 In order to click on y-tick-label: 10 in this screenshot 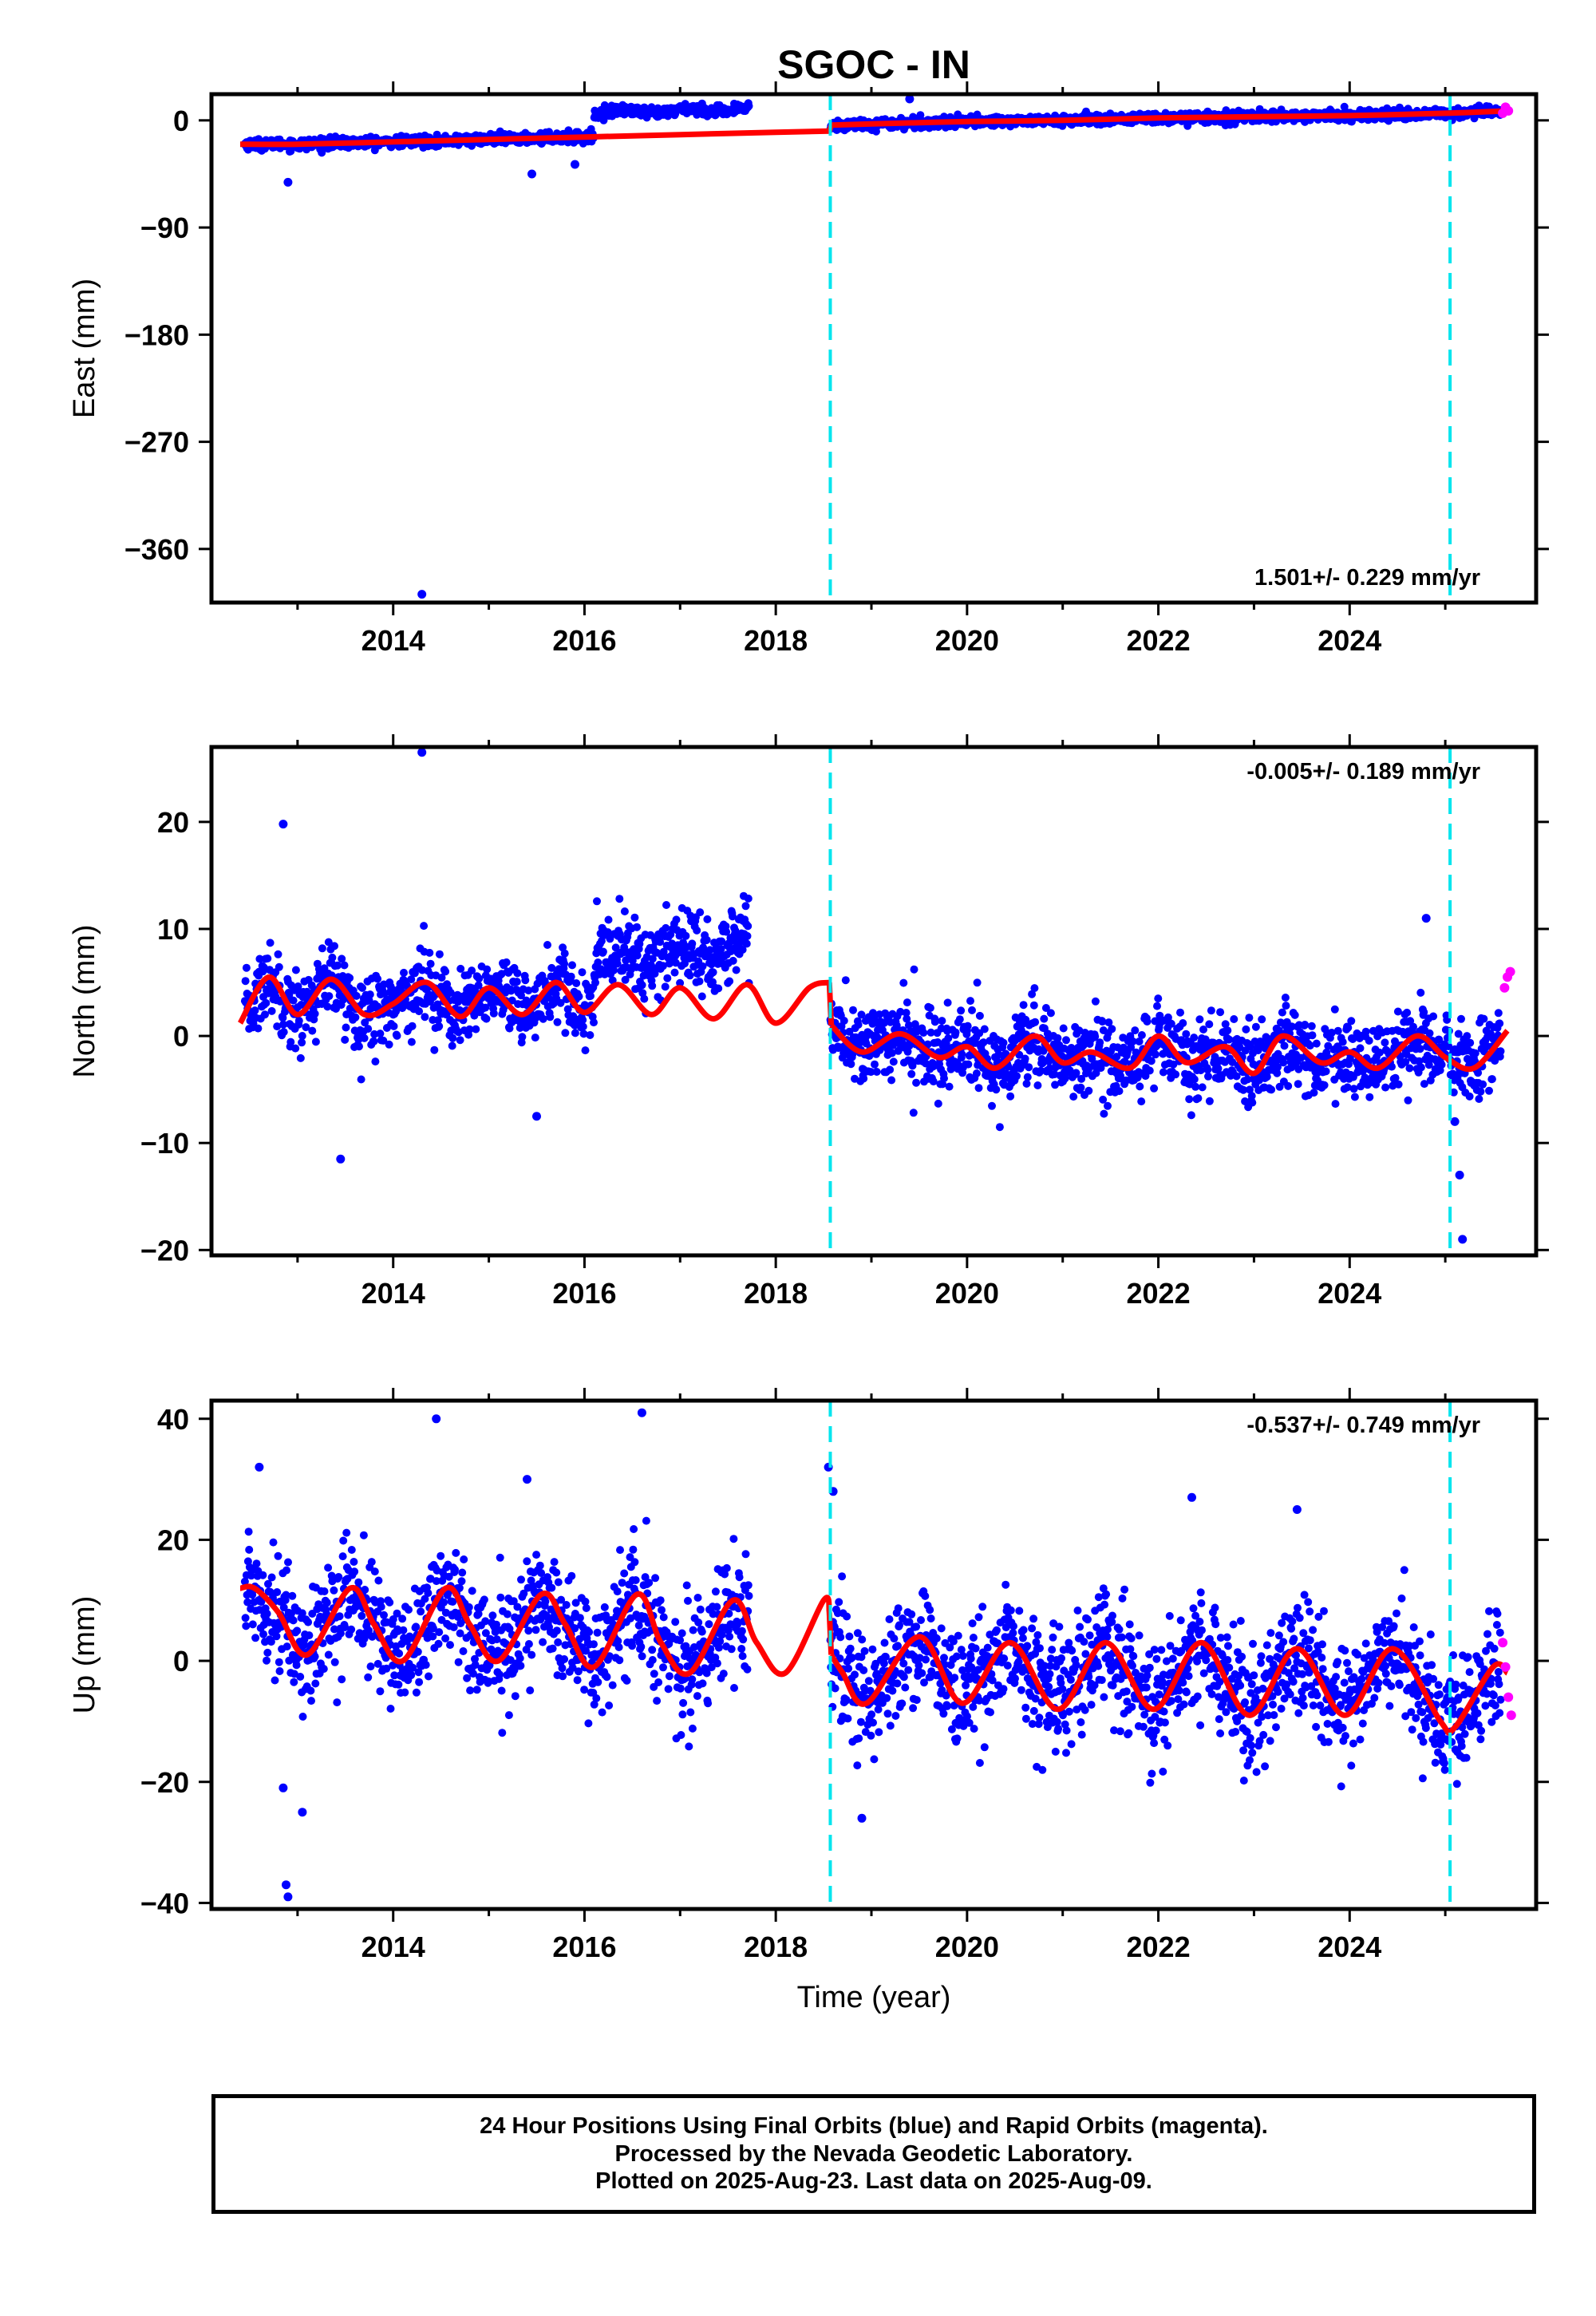, I will do `click(173, 929)`.